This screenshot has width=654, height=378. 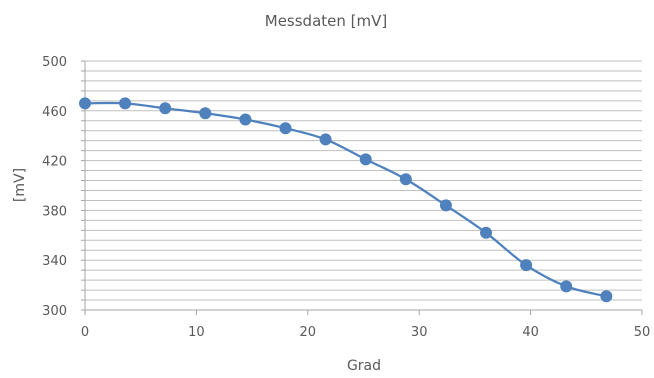 I want to click on y-tick-label: 380, so click(x=54, y=211).